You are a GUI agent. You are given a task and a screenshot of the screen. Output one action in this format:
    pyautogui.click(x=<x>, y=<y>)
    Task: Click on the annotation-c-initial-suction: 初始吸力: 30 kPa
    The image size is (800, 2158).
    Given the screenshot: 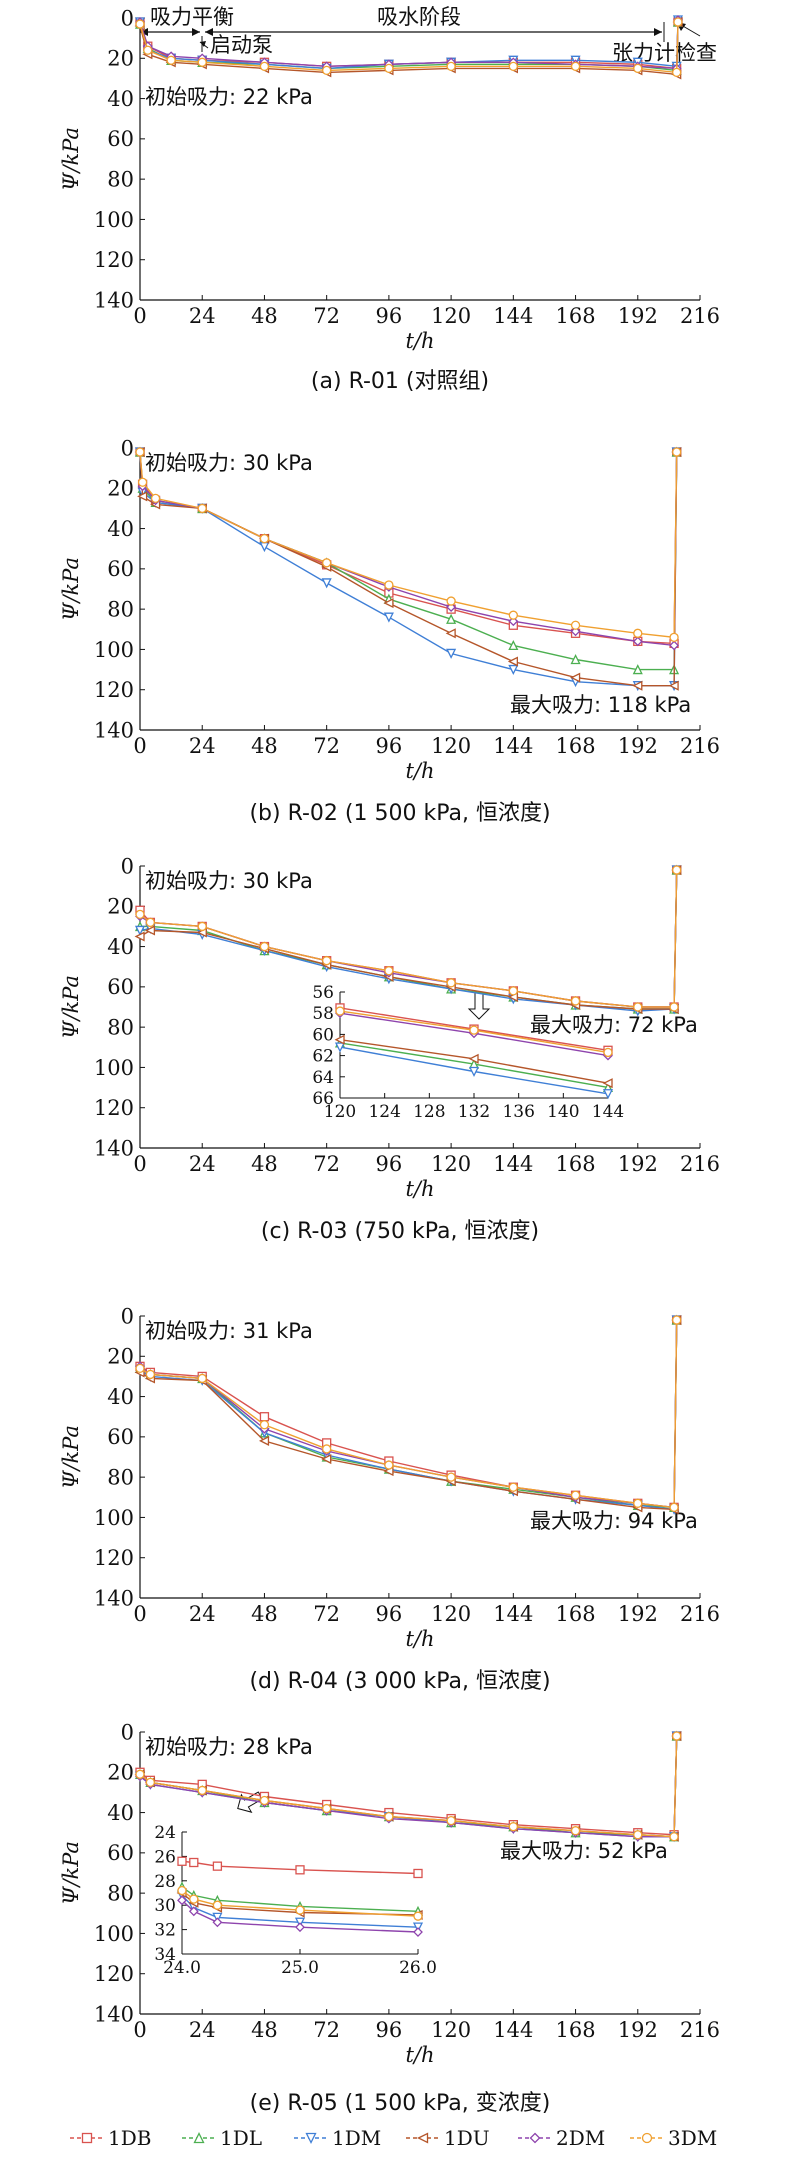 What is the action you would take?
    pyautogui.click(x=229, y=881)
    